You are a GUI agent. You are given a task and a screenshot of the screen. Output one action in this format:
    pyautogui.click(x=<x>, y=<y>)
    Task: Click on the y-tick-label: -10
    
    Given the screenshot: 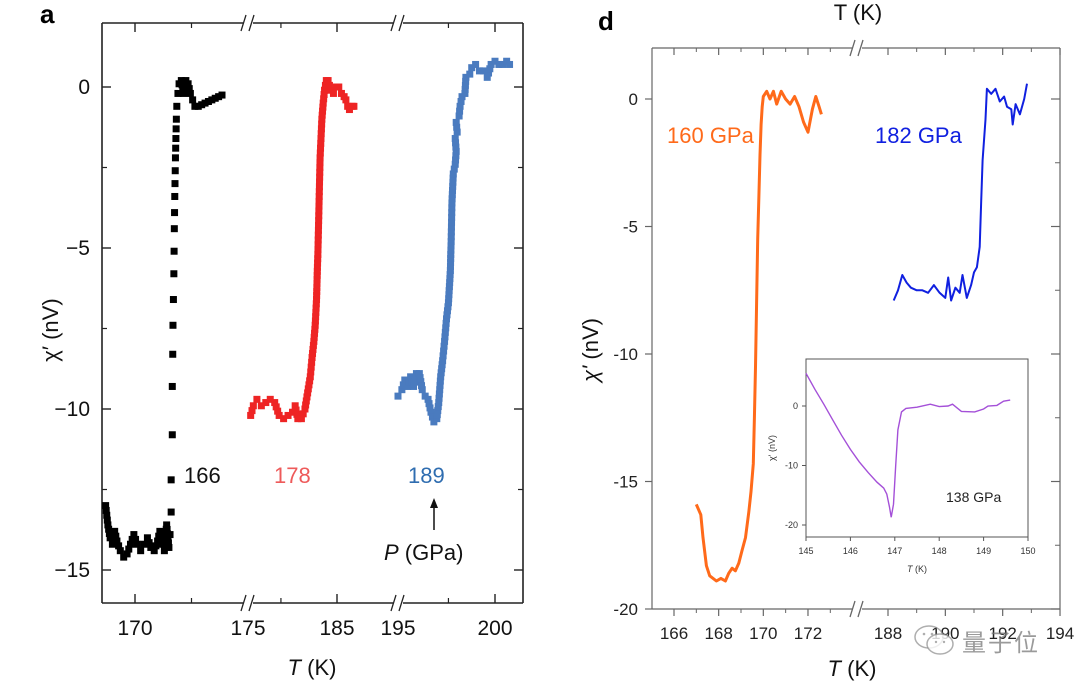 What is the action you would take?
    pyautogui.click(x=625, y=354)
    